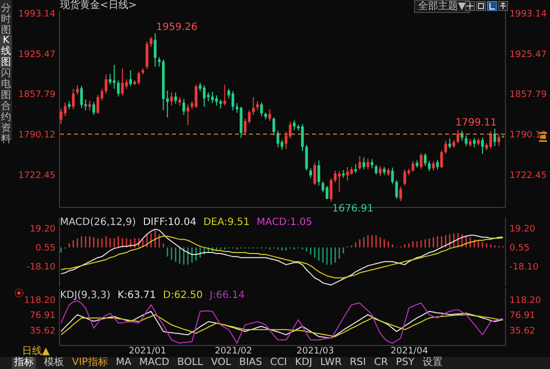 The height and width of the screenshot is (369, 550). Describe the element at coordinates (177, 28) in the screenshot. I see `annotation: 1959.26` at that location.